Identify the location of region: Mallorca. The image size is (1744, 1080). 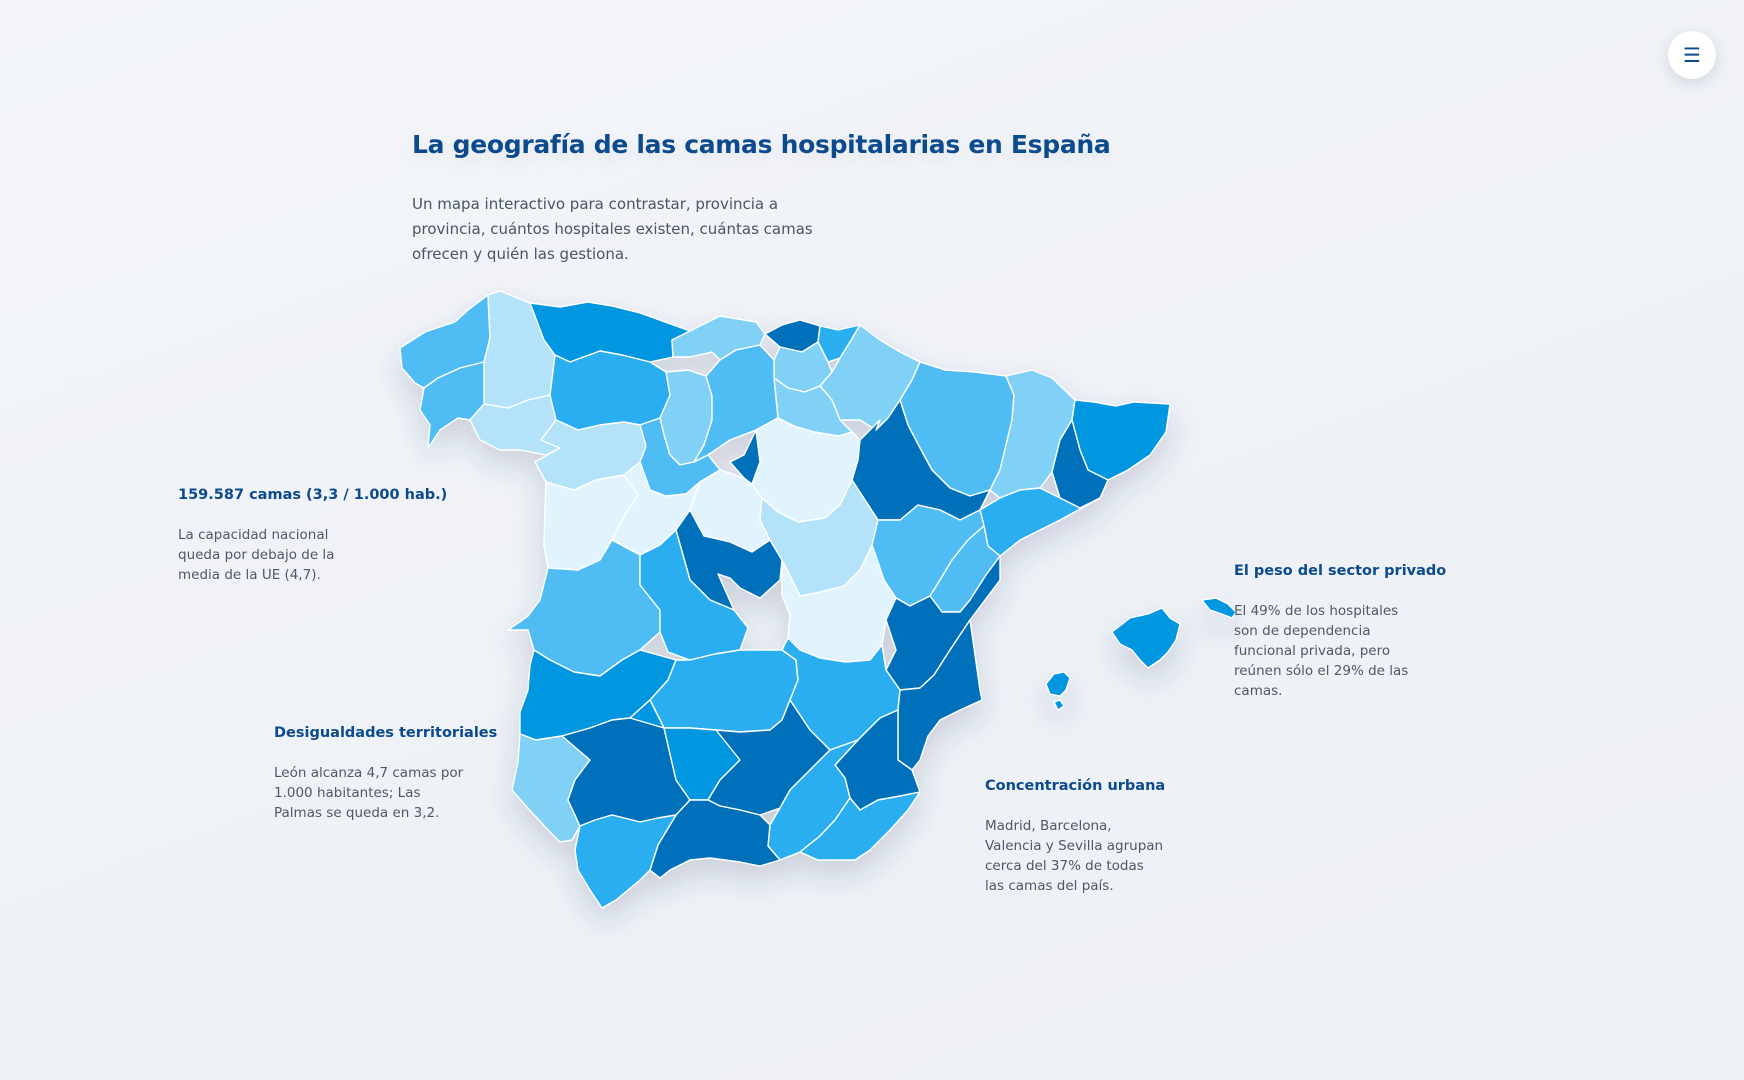
(1146, 638).